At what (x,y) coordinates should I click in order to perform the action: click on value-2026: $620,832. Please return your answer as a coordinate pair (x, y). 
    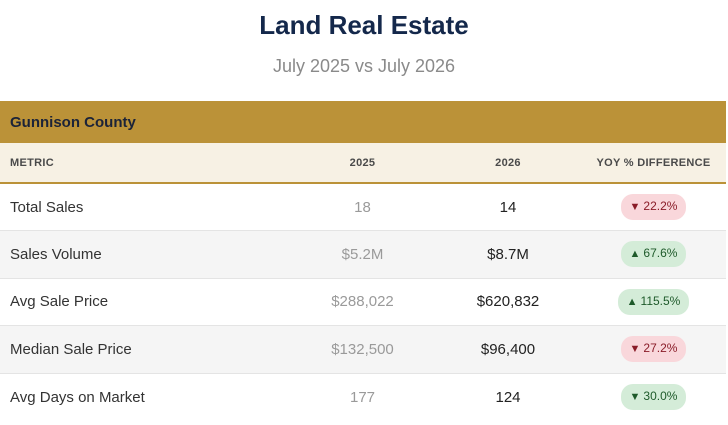
    Looking at the image, I should click on (508, 302).